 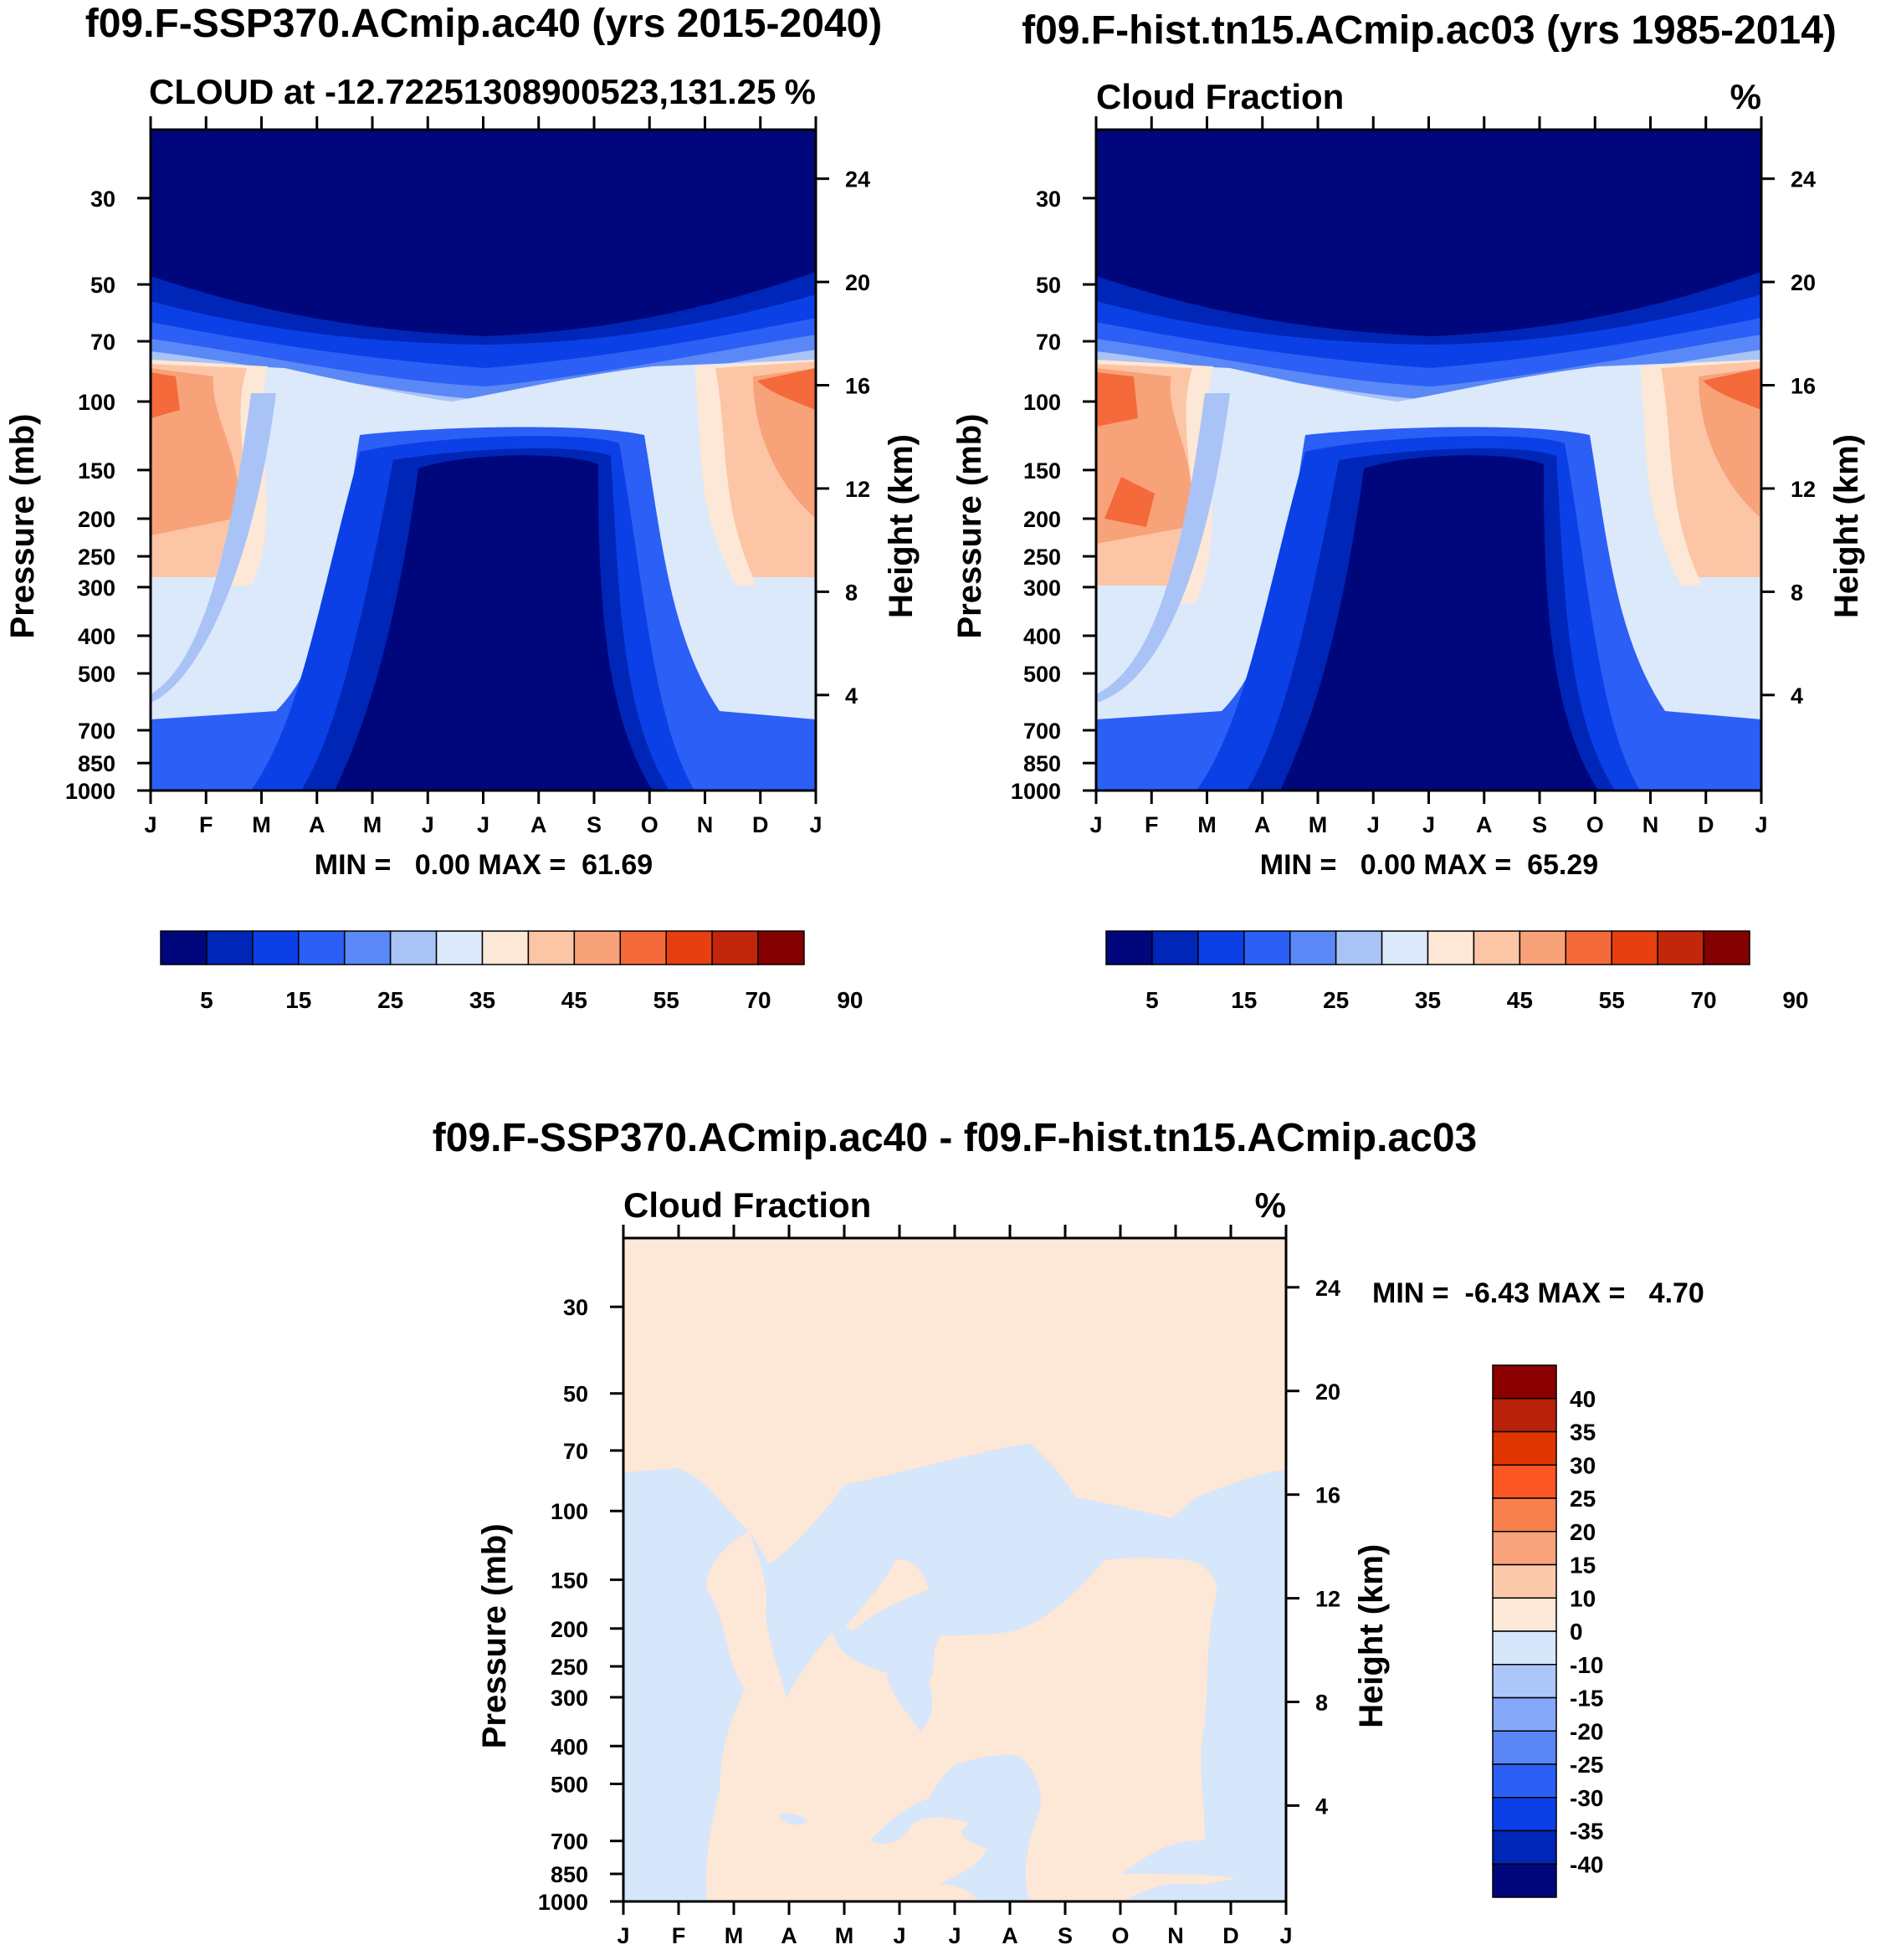 What do you see at coordinates (1042, 764) in the screenshot?
I see `y-tick-label: 850` at bounding box center [1042, 764].